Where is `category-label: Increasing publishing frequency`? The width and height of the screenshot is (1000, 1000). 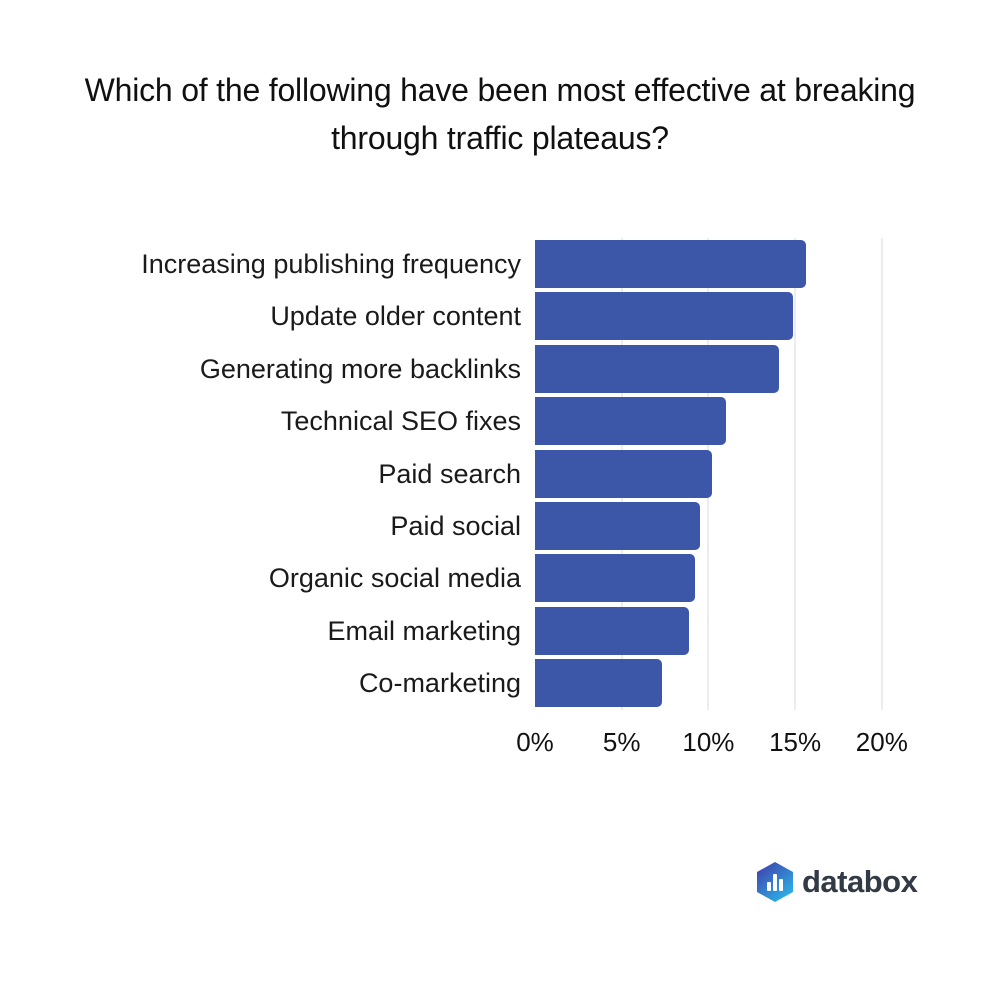
category-label: Increasing publishing frequency is located at coordinates (331, 264).